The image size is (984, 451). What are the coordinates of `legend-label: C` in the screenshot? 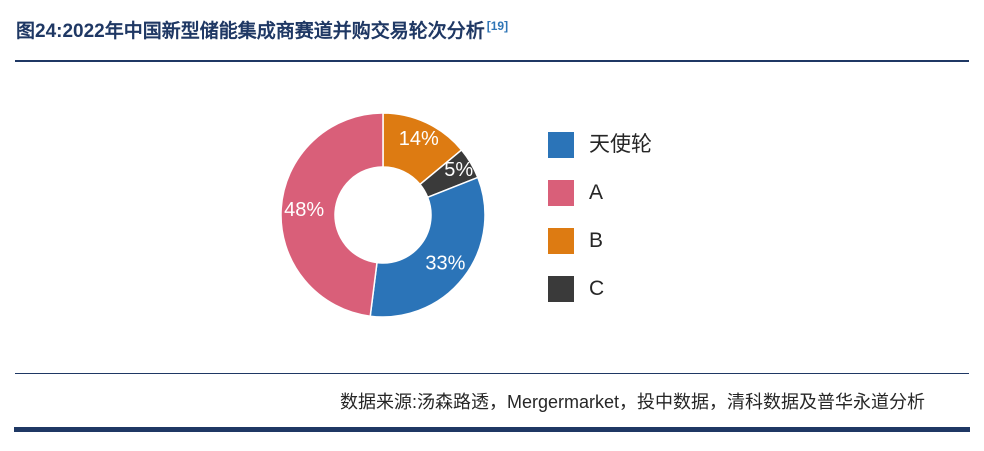 It's located at (597, 288).